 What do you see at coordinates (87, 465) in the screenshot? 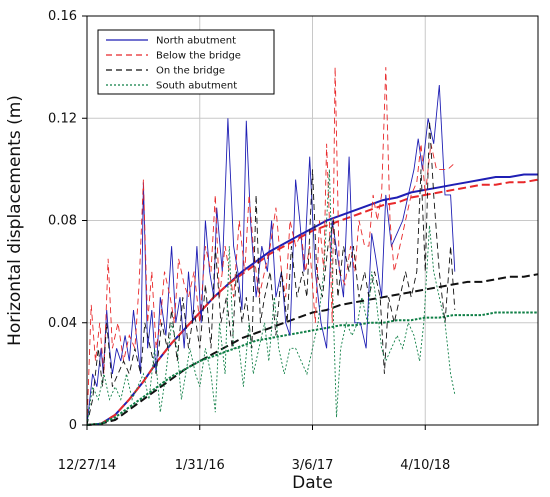
I see `x-tick-label: 12/27/14` at bounding box center [87, 465].